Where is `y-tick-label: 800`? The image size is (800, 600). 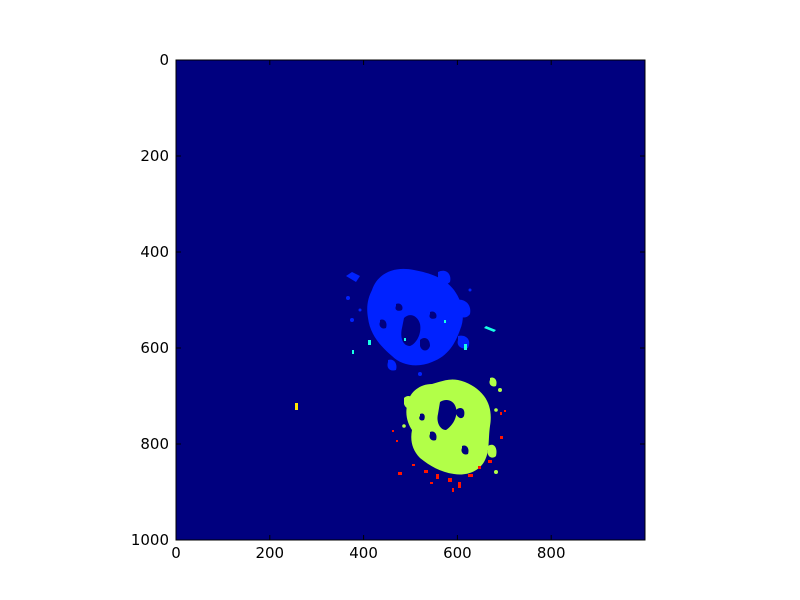 y-tick-label: 800 is located at coordinates (154, 444).